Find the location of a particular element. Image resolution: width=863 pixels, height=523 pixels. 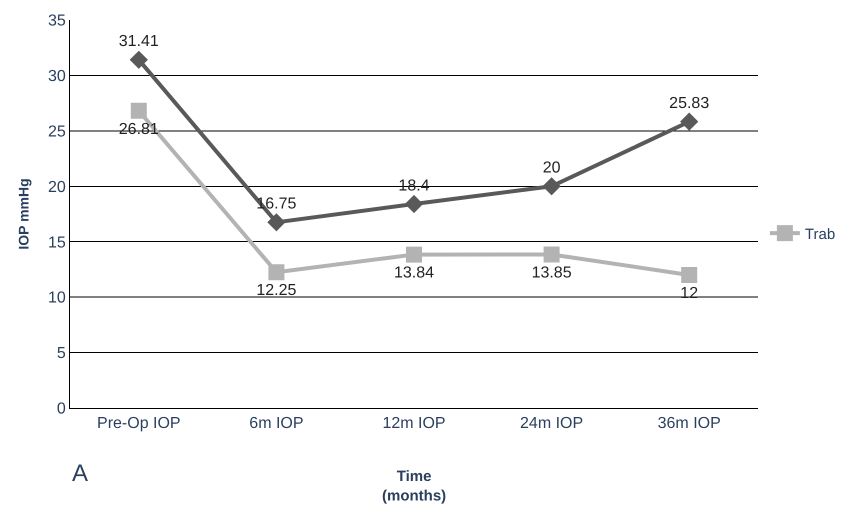

data-label: 13.85 is located at coordinates (552, 273).